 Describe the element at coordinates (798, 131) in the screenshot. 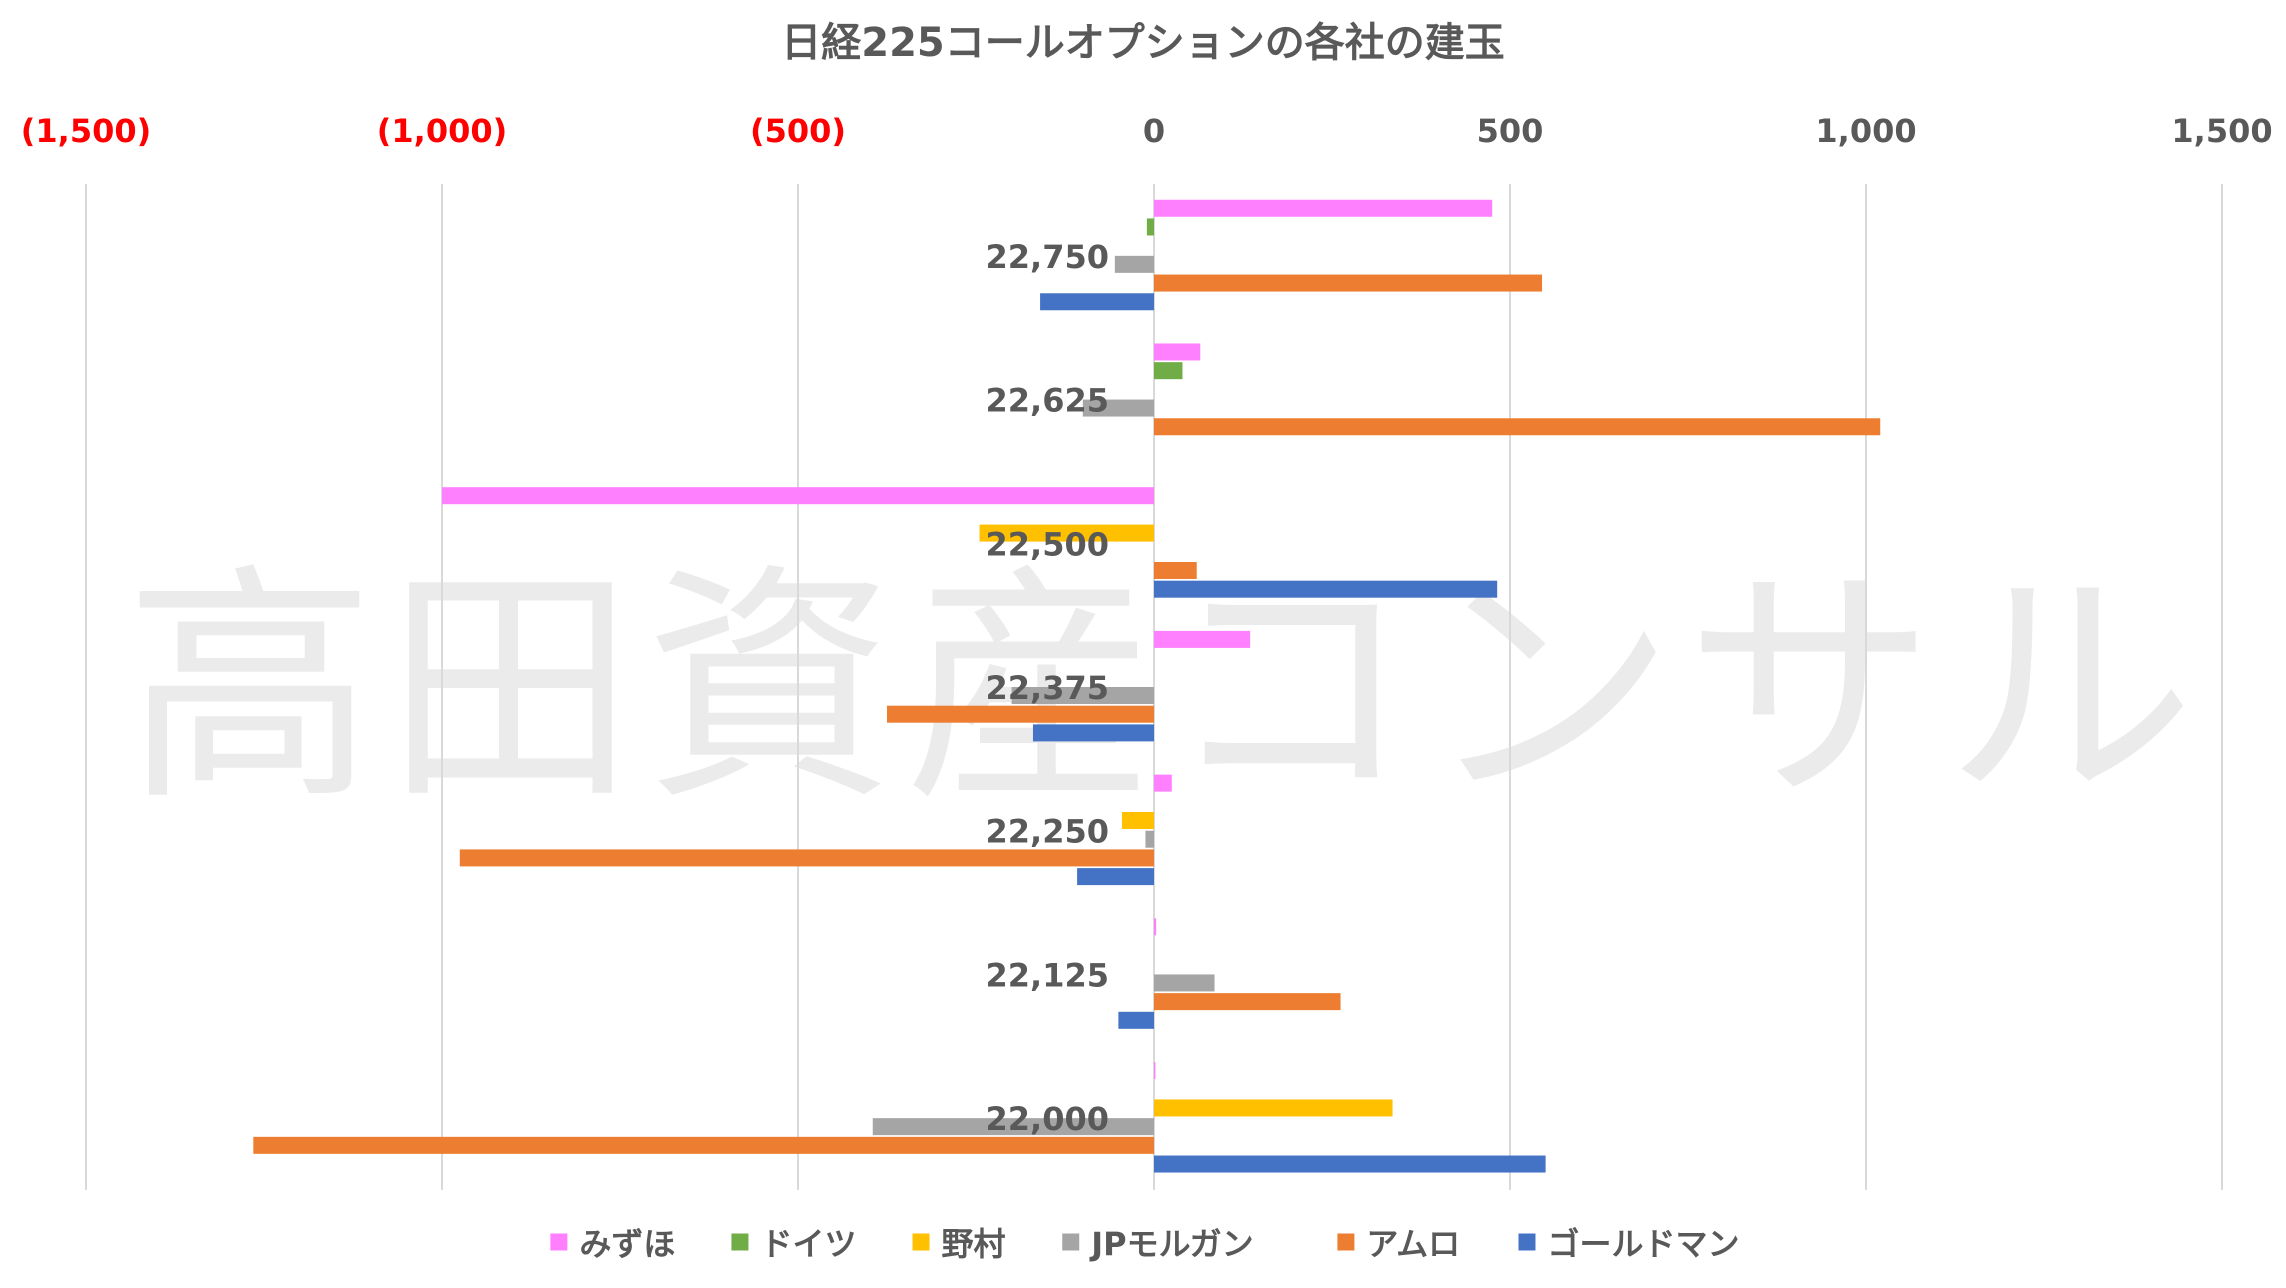

I see `x-tick-label: (500)` at that location.